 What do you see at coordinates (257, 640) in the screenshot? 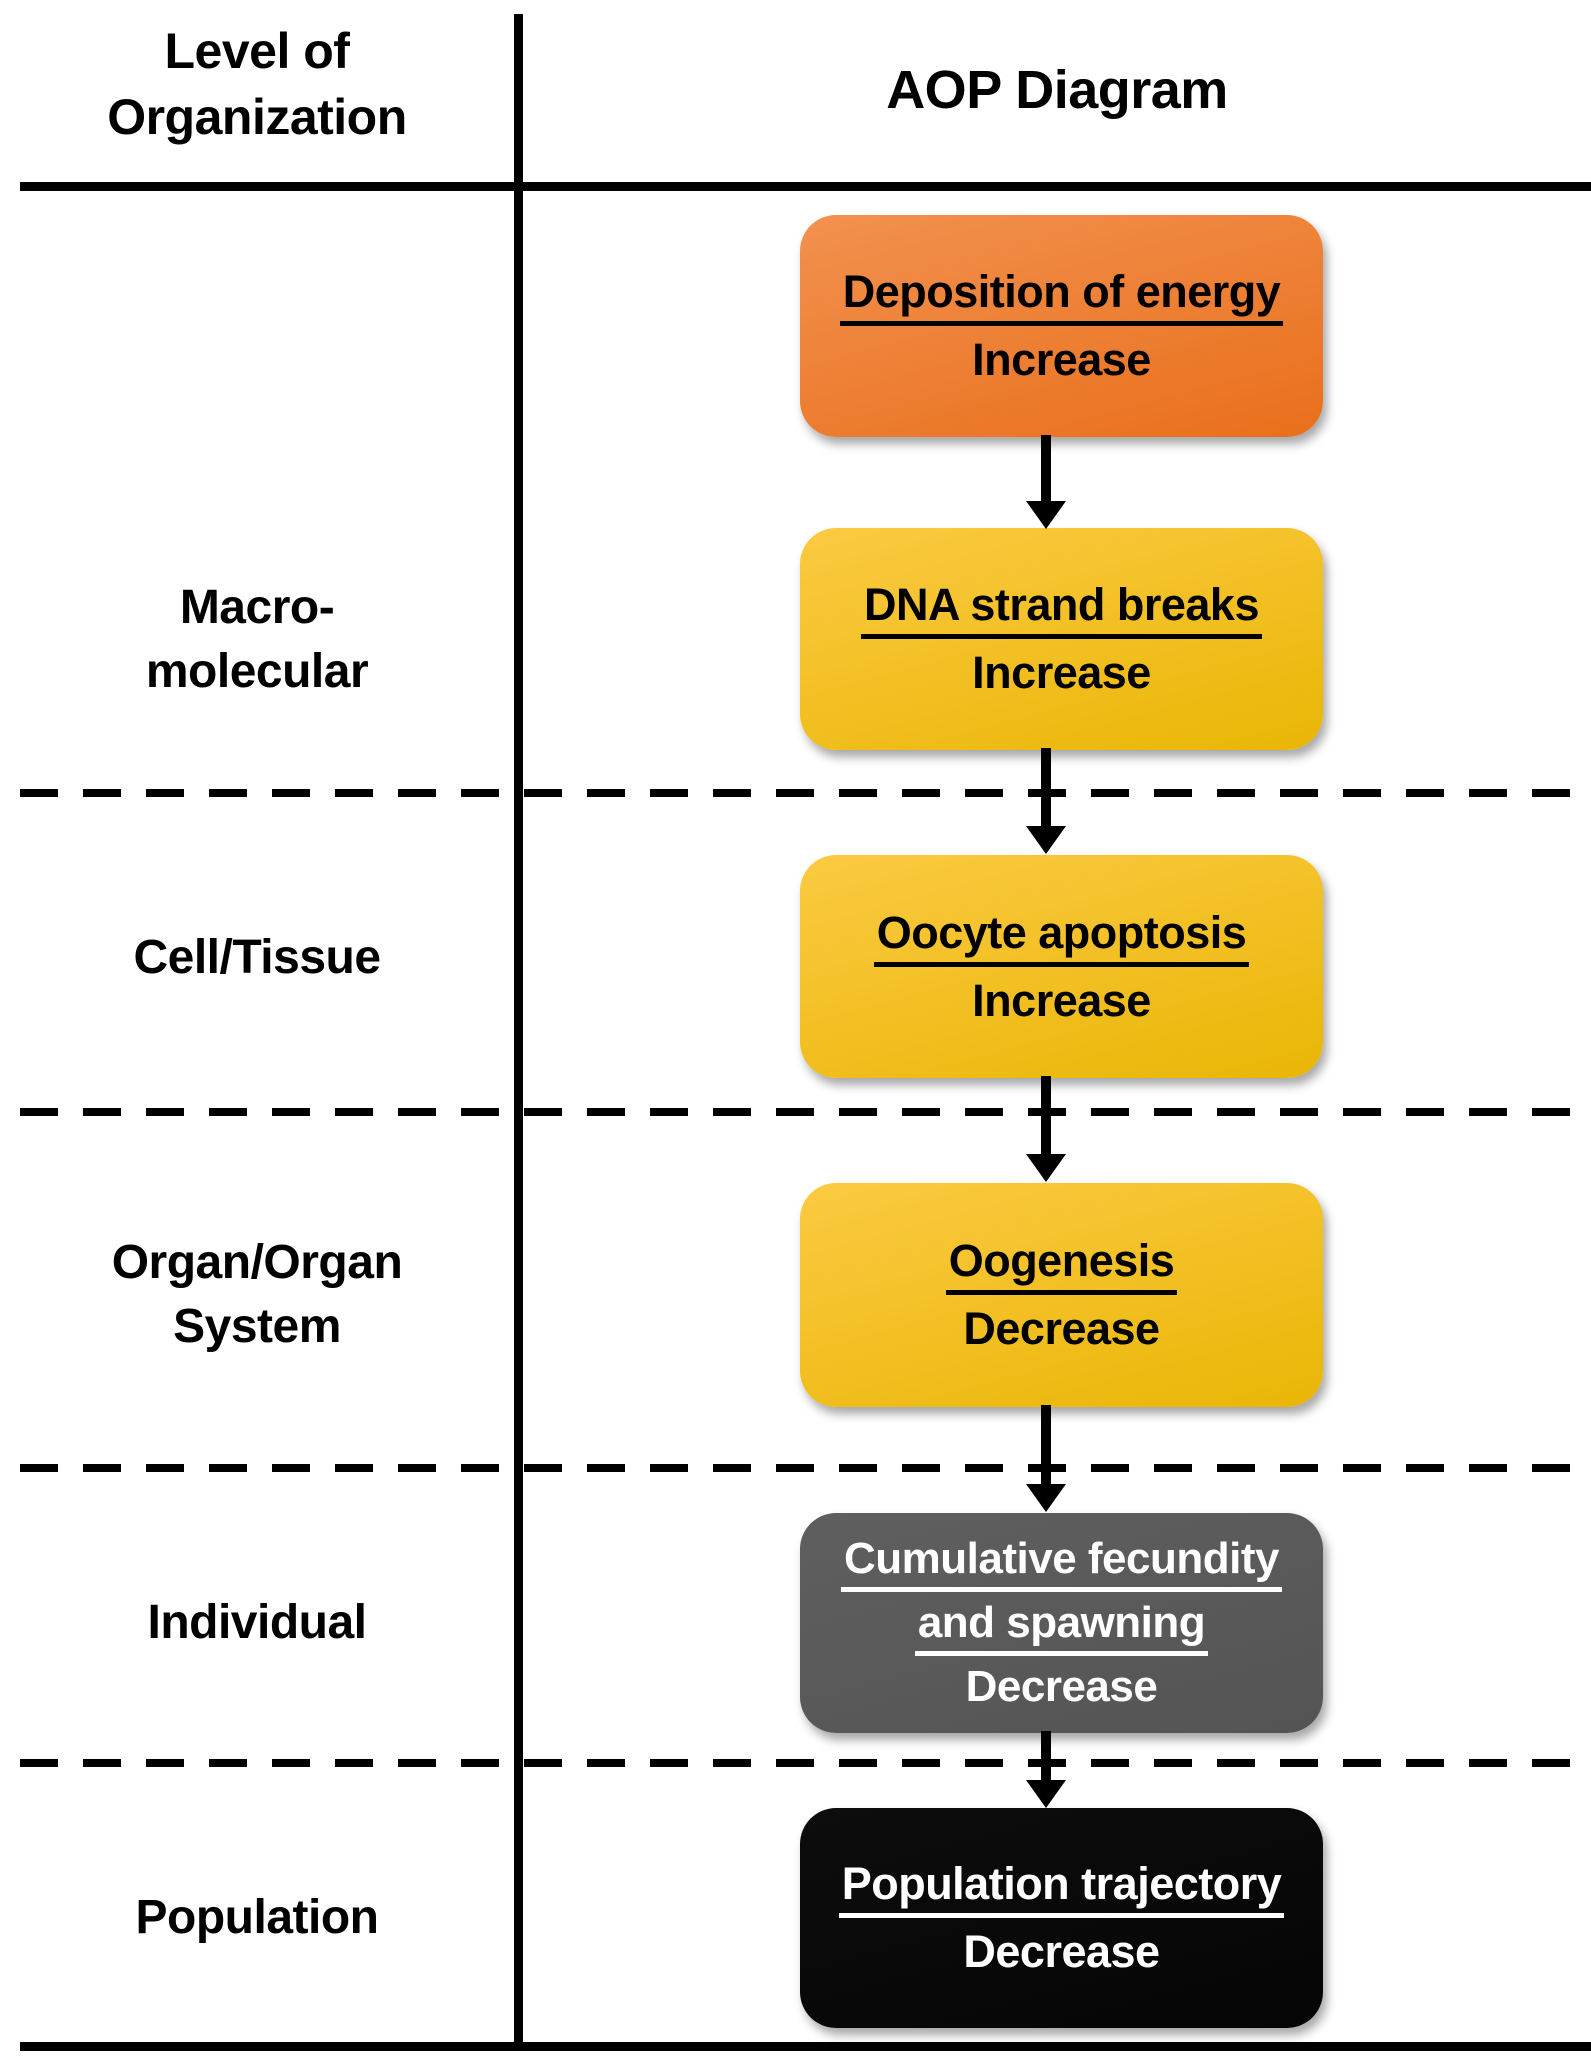
I see `level-label-macromolecular: Macro- molecular` at bounding box center [257, 640].